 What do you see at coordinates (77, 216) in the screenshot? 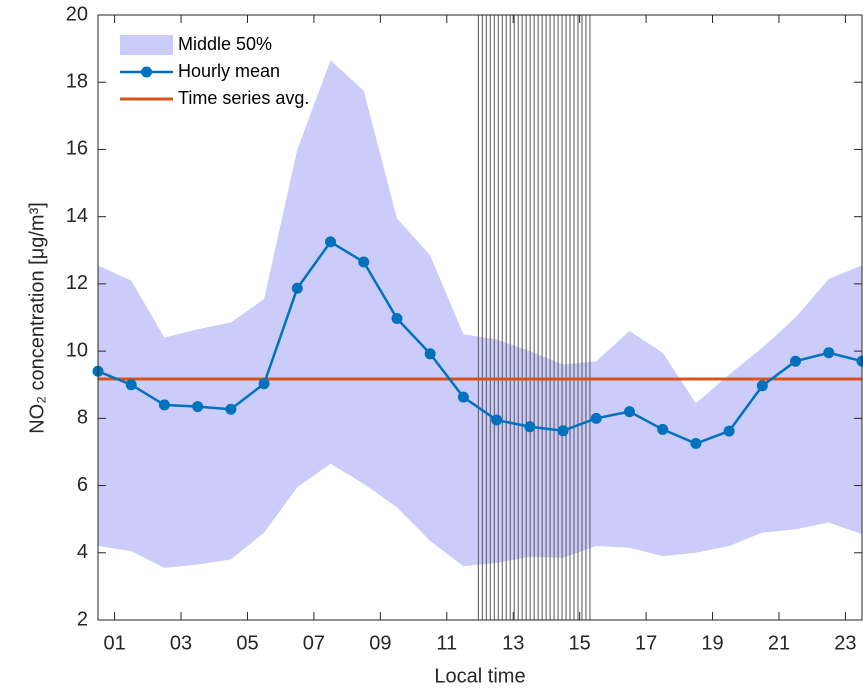
I see `y-tick-label: 14` at bounding box center [77, 216].